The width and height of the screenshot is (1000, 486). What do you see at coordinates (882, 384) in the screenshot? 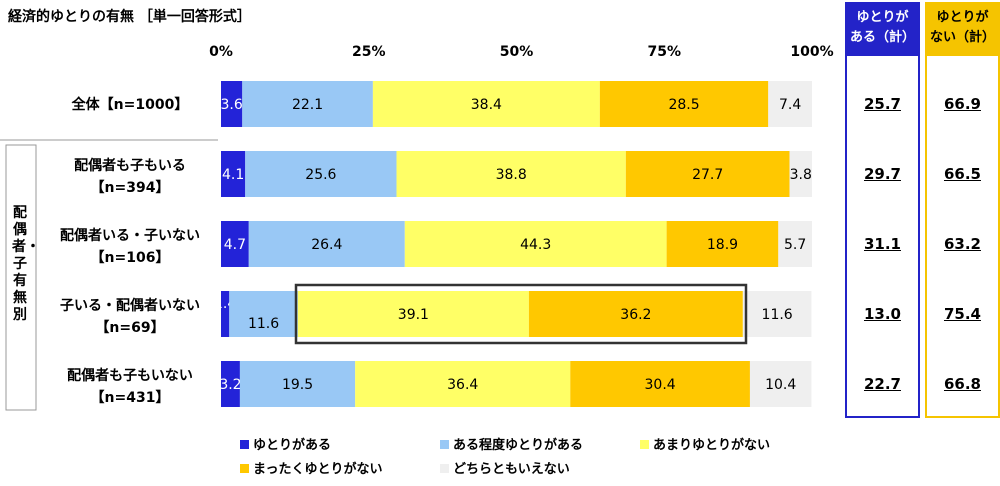
I see `summary-yes-value: 22.7` at bounding box center [882, 384].